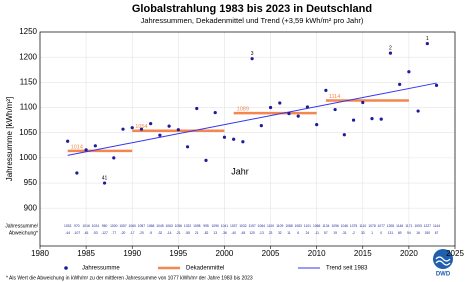 The height and width of the screenshot is (282, 465). Describe the element at coordinates (96, 226) in the screenshot. I see `table-value: 1024` at that location.